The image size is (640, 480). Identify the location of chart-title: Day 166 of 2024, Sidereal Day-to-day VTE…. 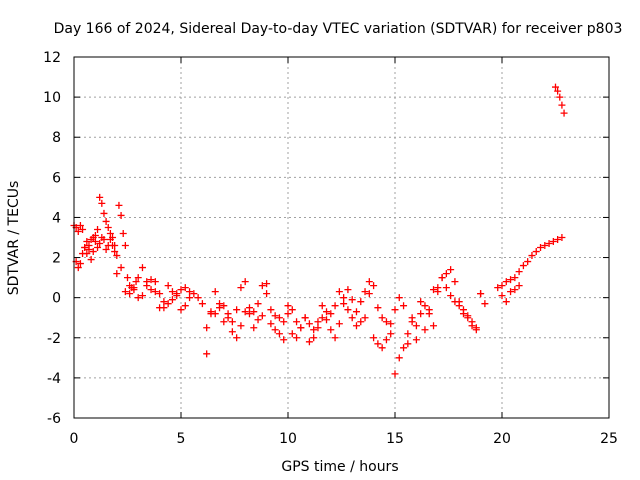
(338, 29).